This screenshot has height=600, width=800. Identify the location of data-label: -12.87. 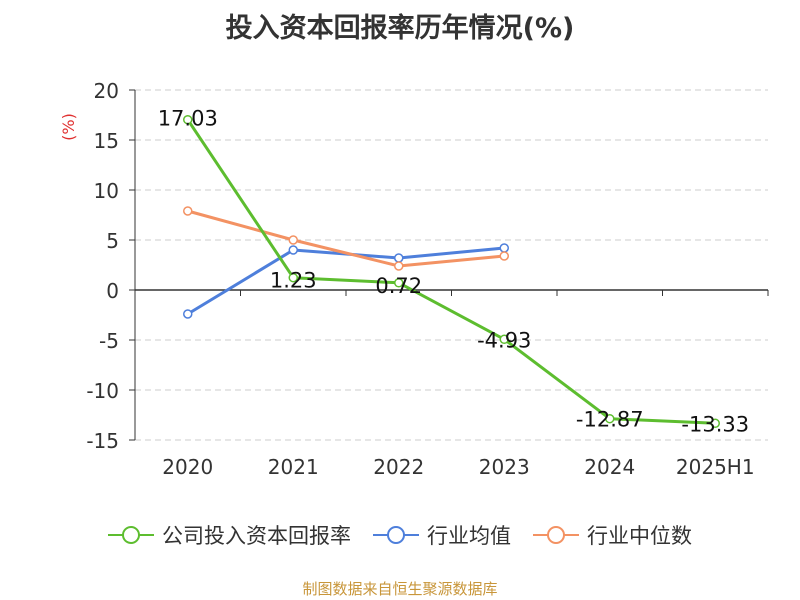
(610, 420).